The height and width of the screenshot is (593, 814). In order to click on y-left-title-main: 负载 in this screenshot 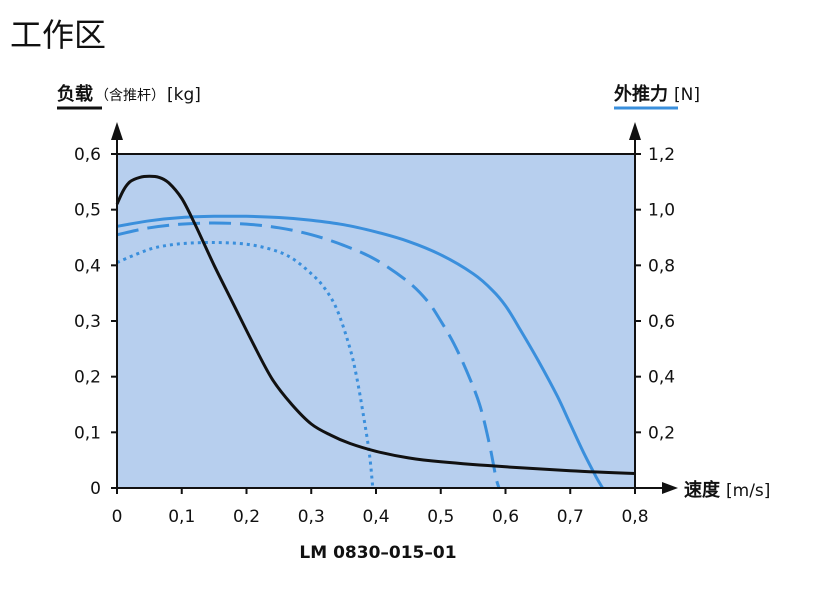, I will do `click(75, 94)`.